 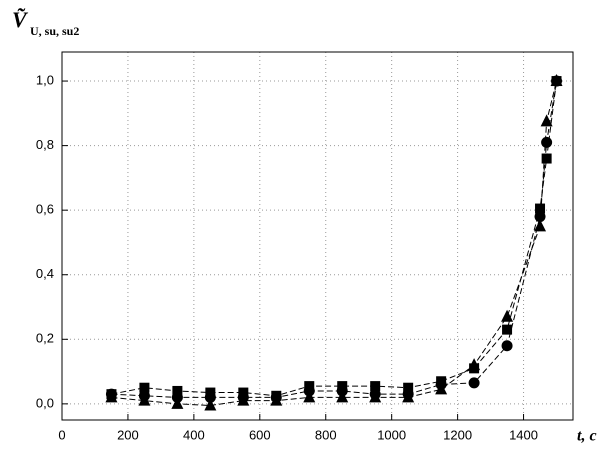 What do you see at coordinates (45, 402) in the screenshot?
I see `y-tick-label: 0,0` at bounding box center [45, 402].